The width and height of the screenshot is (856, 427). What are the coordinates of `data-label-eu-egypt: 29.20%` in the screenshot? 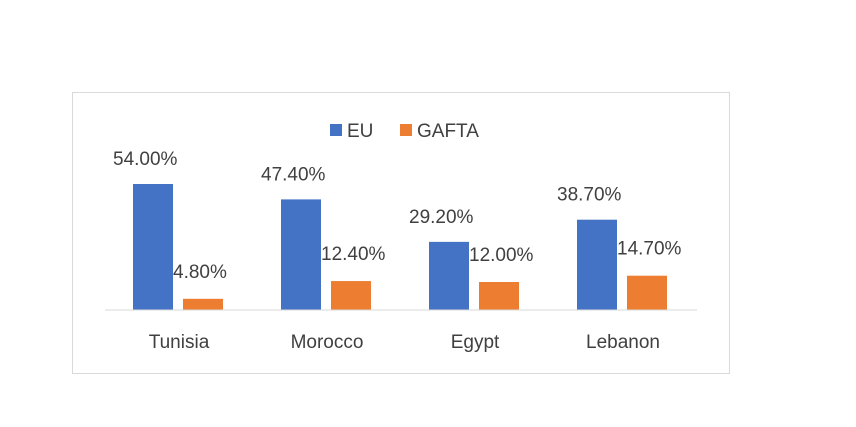 It's located at (441, 217).